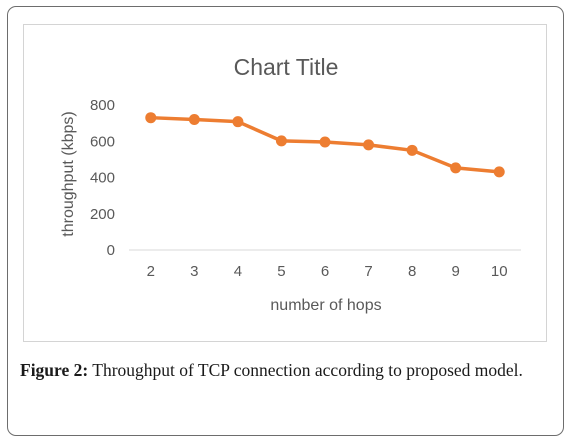 The width and height of the screenshot is (574, 445). Describe the element at coordinates (499, 271) in the screenshot. I see `x-tick-label: 10` at that location.